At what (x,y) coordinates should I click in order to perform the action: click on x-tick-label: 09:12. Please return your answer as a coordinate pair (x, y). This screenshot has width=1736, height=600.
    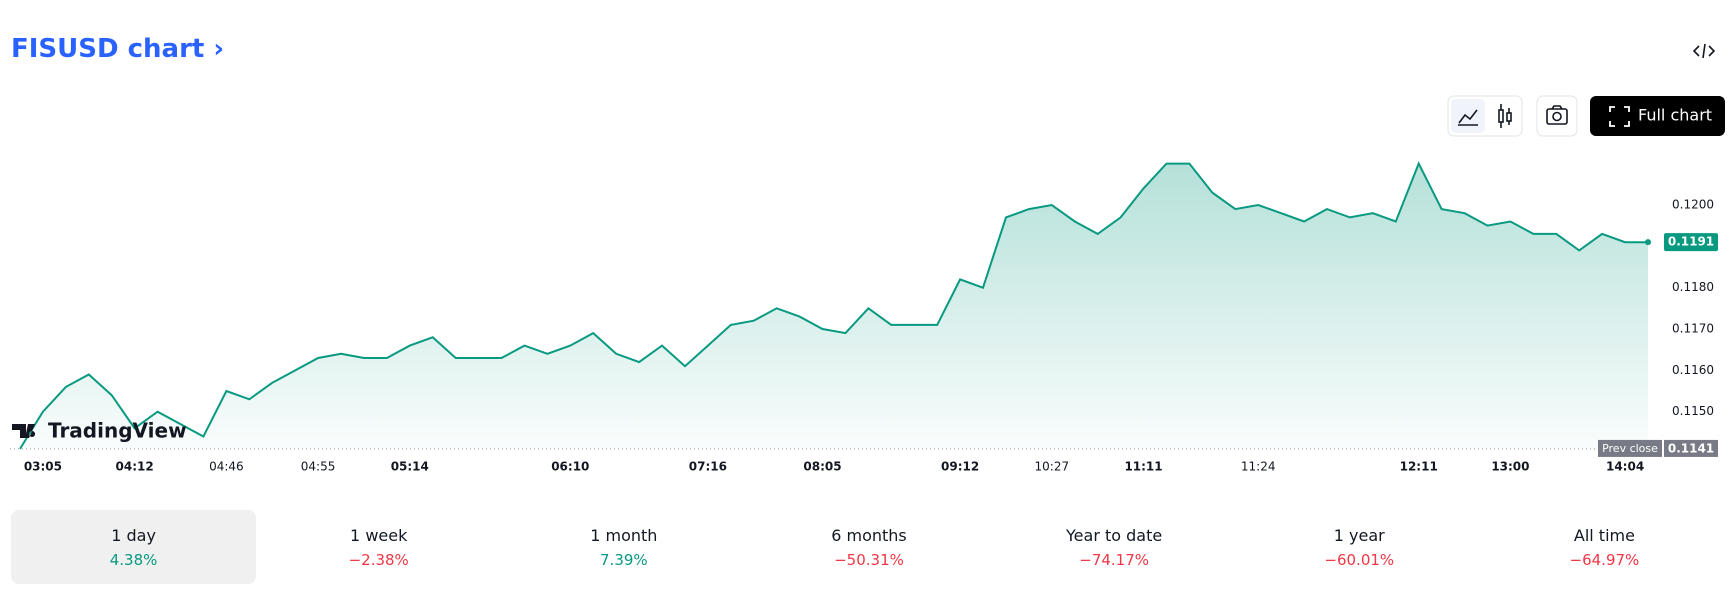
    Looking at the image, I should click on (960, 467).